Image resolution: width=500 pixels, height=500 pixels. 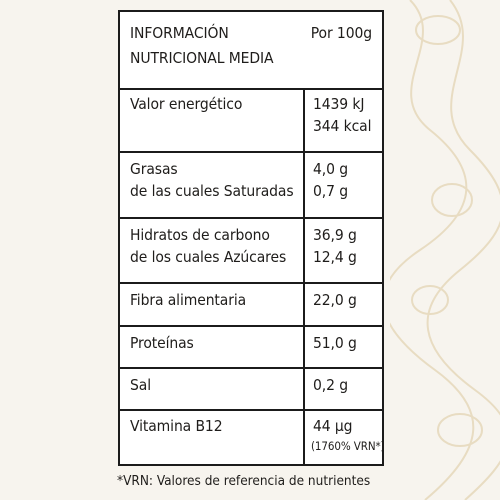 I want to click on row-b12-vrn-note: (1760% VRN*), so click(x=348, y=446).